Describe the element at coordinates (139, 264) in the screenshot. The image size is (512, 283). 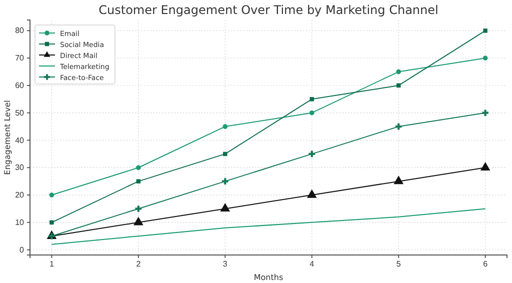
I see `x-tick-label: 2` at that location.